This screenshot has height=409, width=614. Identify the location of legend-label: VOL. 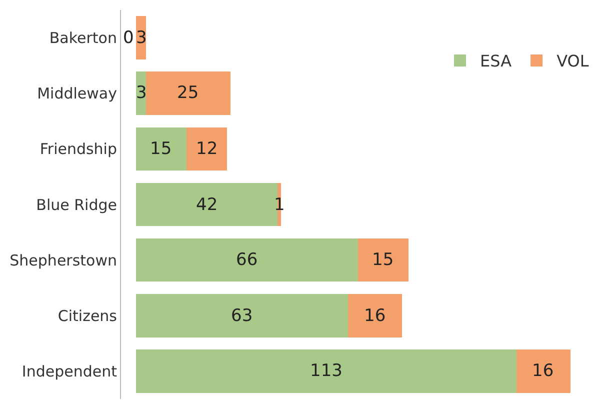
(572, 61).